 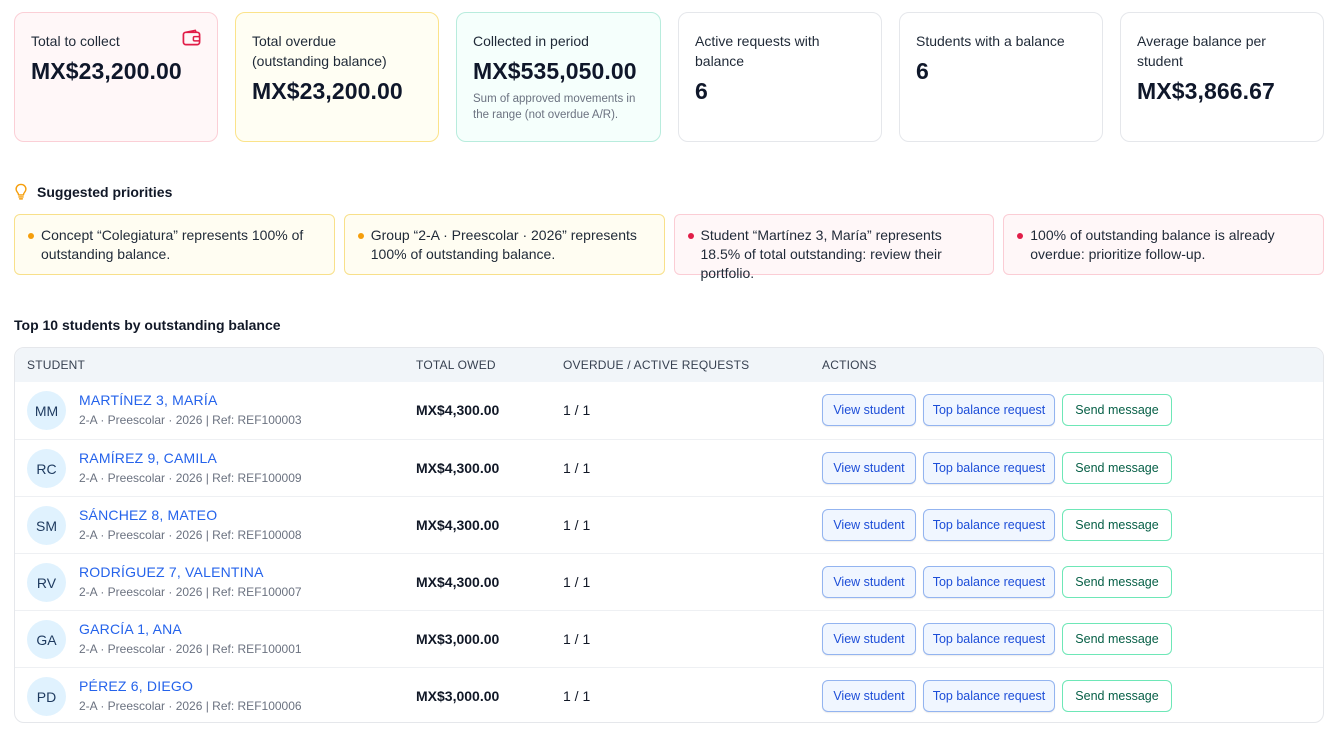 I want to click on table-title: Top 10 students by outstanding balance, so click(x=147, y=325).